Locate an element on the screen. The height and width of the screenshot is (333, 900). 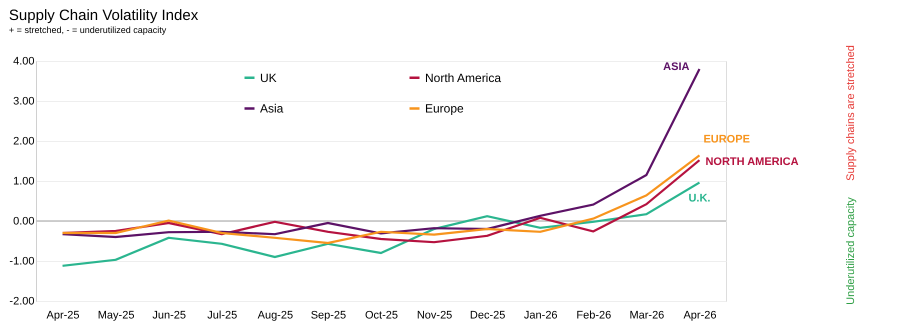
x-tick-label: Feb-26 is located at coordinates (594, 316).